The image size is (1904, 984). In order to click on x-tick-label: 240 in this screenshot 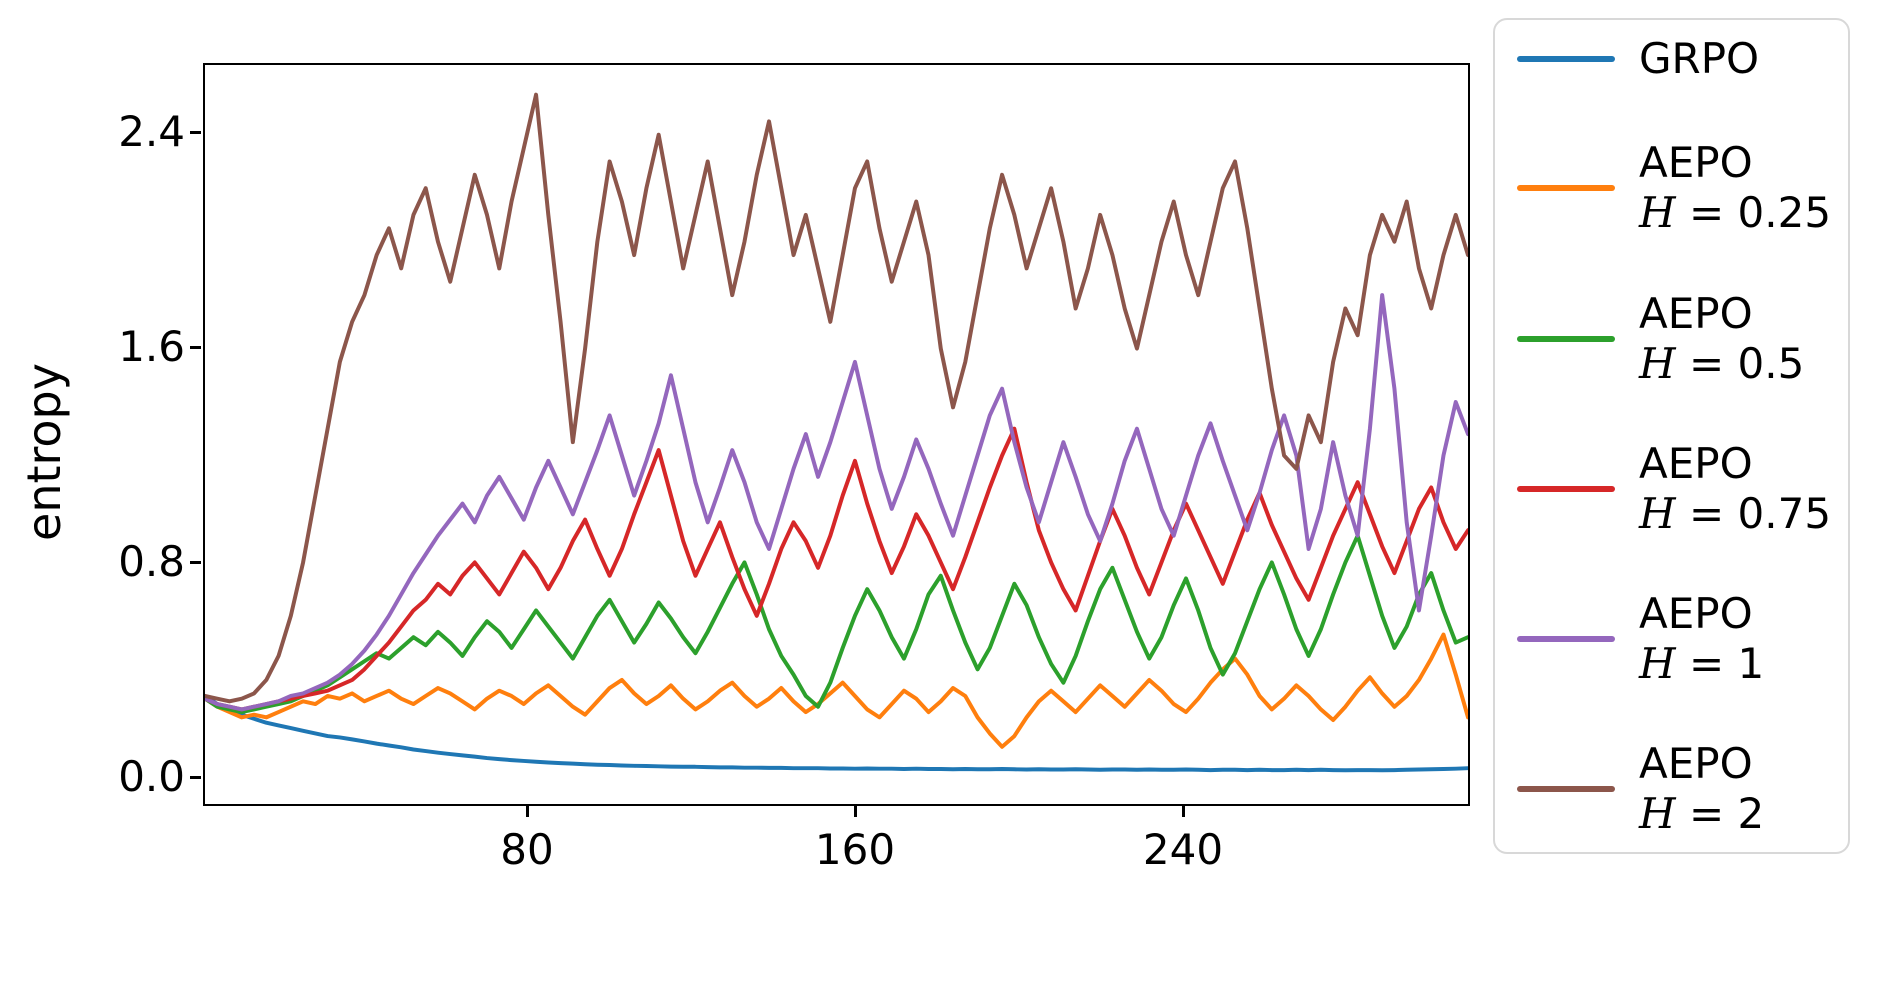, I will do `click(1183, 849)`.